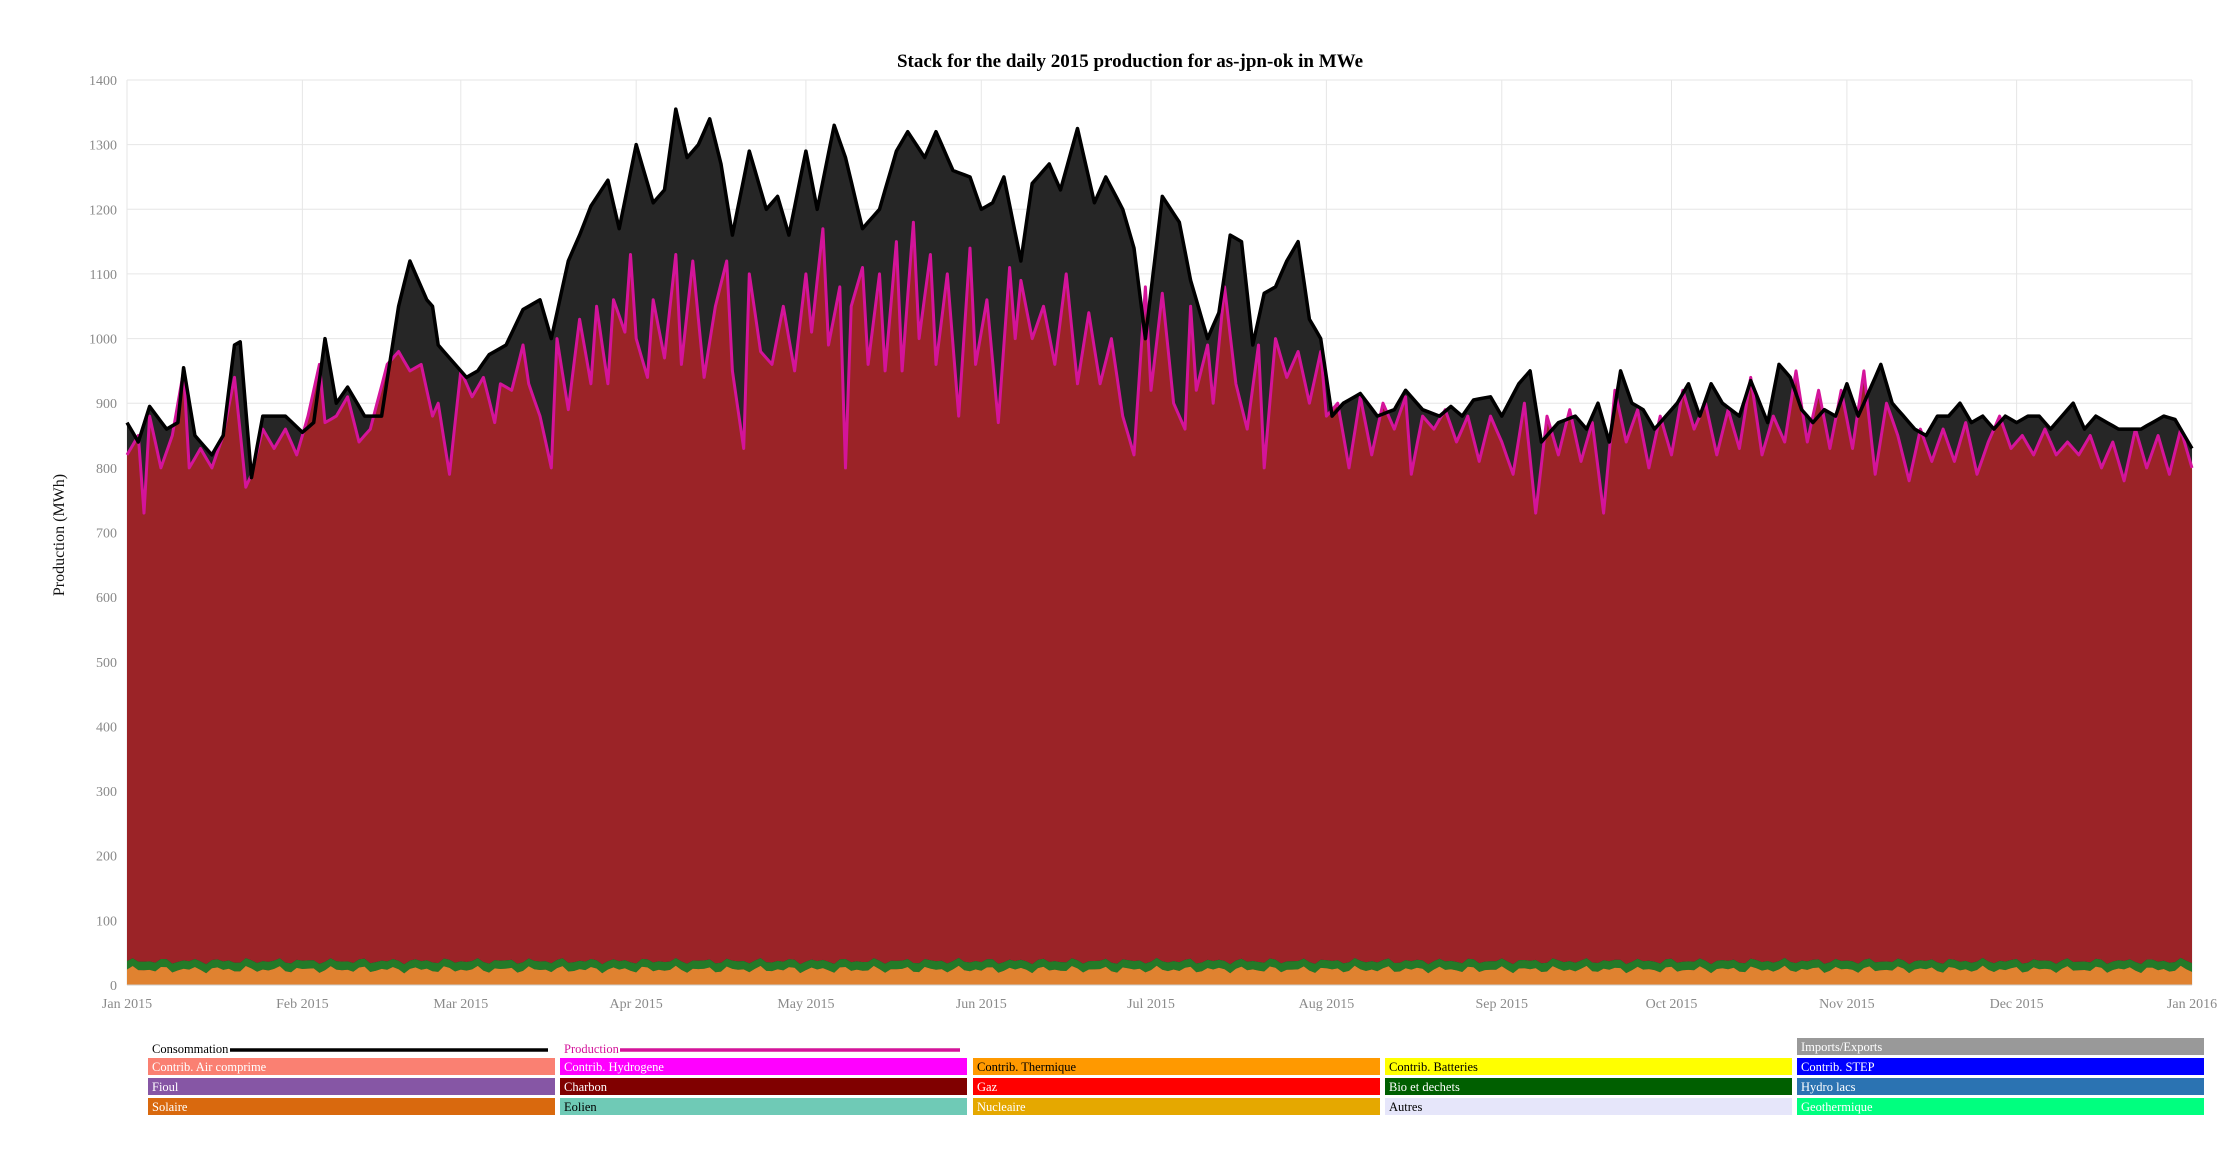 This screenshot has height=1160, width=2240. Describe the element at coordinates (351, 1086) in the screenshot. I see `legend-swatch-fioul` at that location.